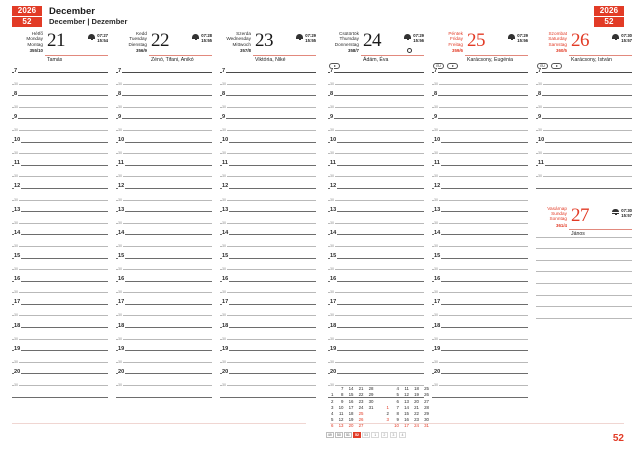 This screenshot has height=450, width=636. What do you see at coordinates (164, 214) in the screenshot?
I see `hour-slot: 13` at bounding box center [164, 214].